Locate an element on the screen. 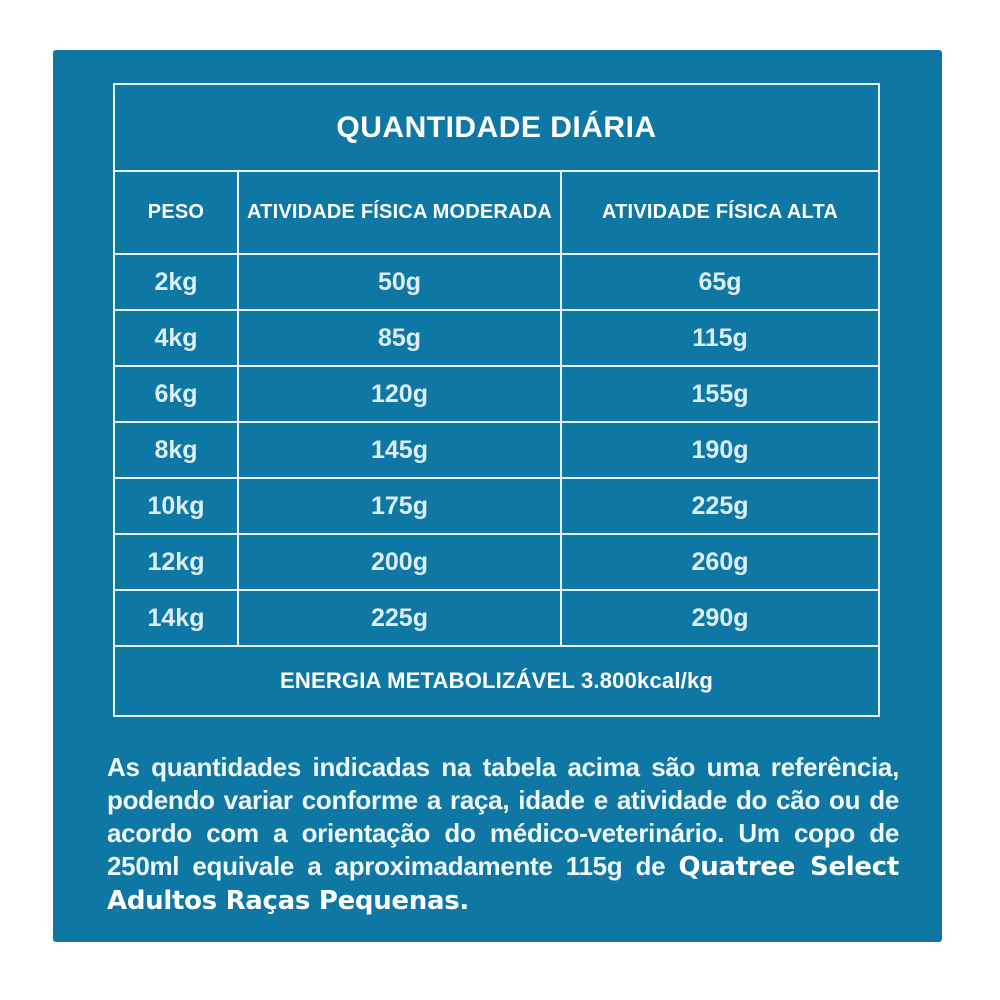  cell-alta: 290g is located at coordinates (720, 618).